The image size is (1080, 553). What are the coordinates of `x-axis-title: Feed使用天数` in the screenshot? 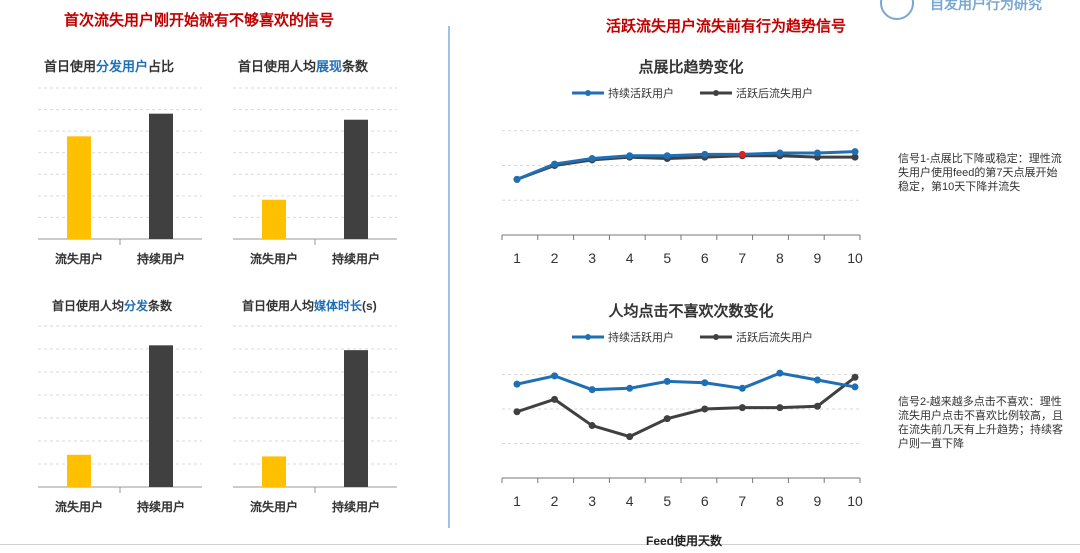 It's located at (684, 541).